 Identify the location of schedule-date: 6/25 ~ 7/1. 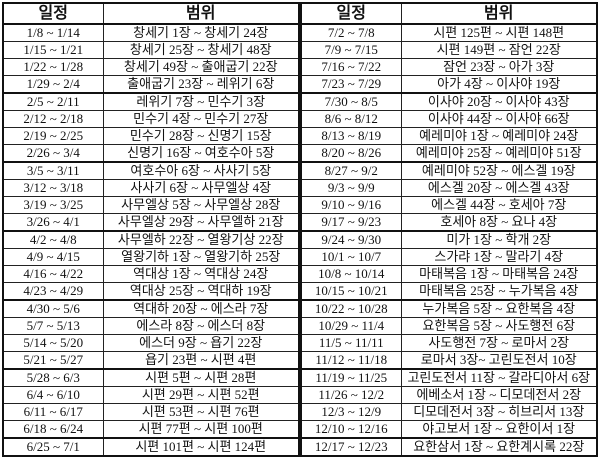
(53, 447).